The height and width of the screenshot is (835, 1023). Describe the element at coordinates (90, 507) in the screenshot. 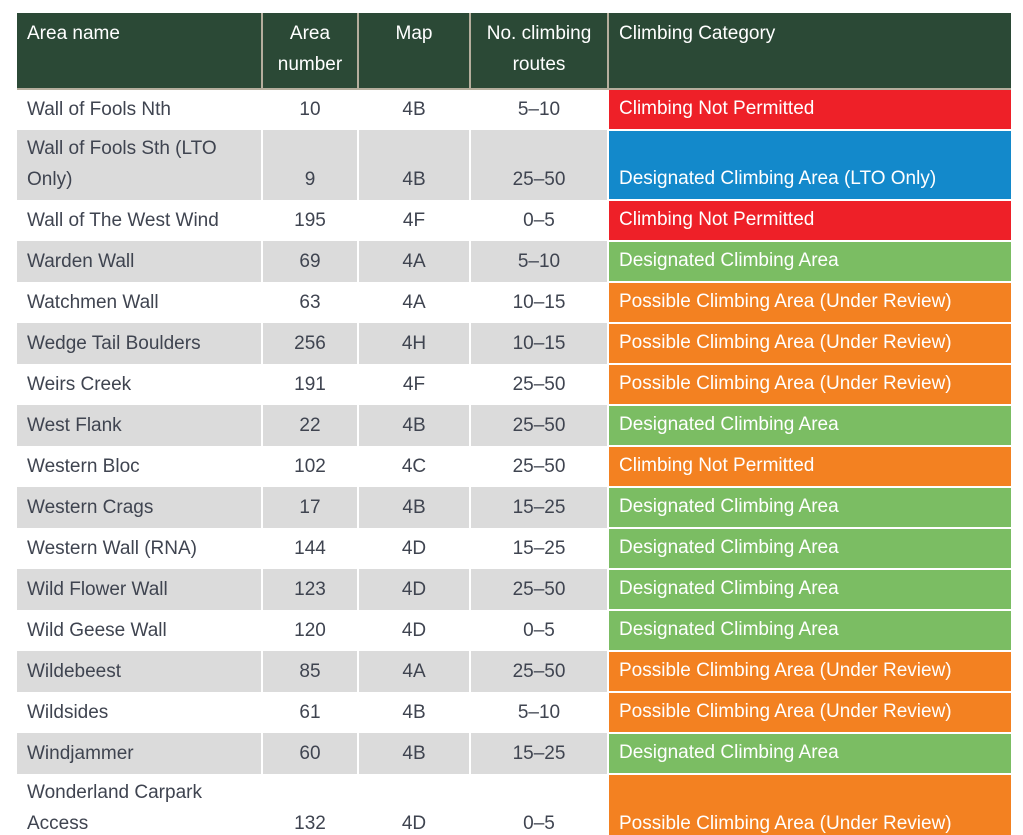

I see `area-name-cell: Western Crags` at that location.